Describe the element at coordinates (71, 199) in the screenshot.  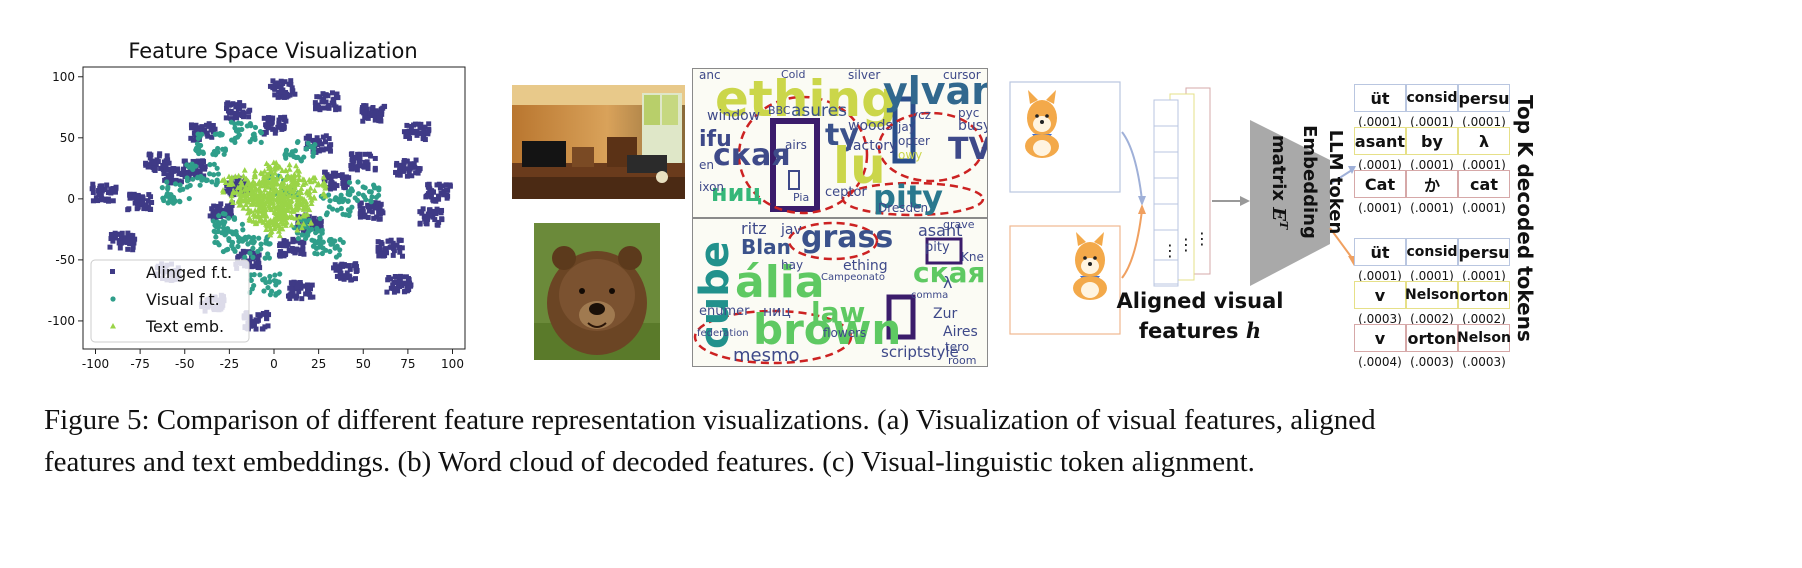
I see `y-tick-label: 0` at that location.